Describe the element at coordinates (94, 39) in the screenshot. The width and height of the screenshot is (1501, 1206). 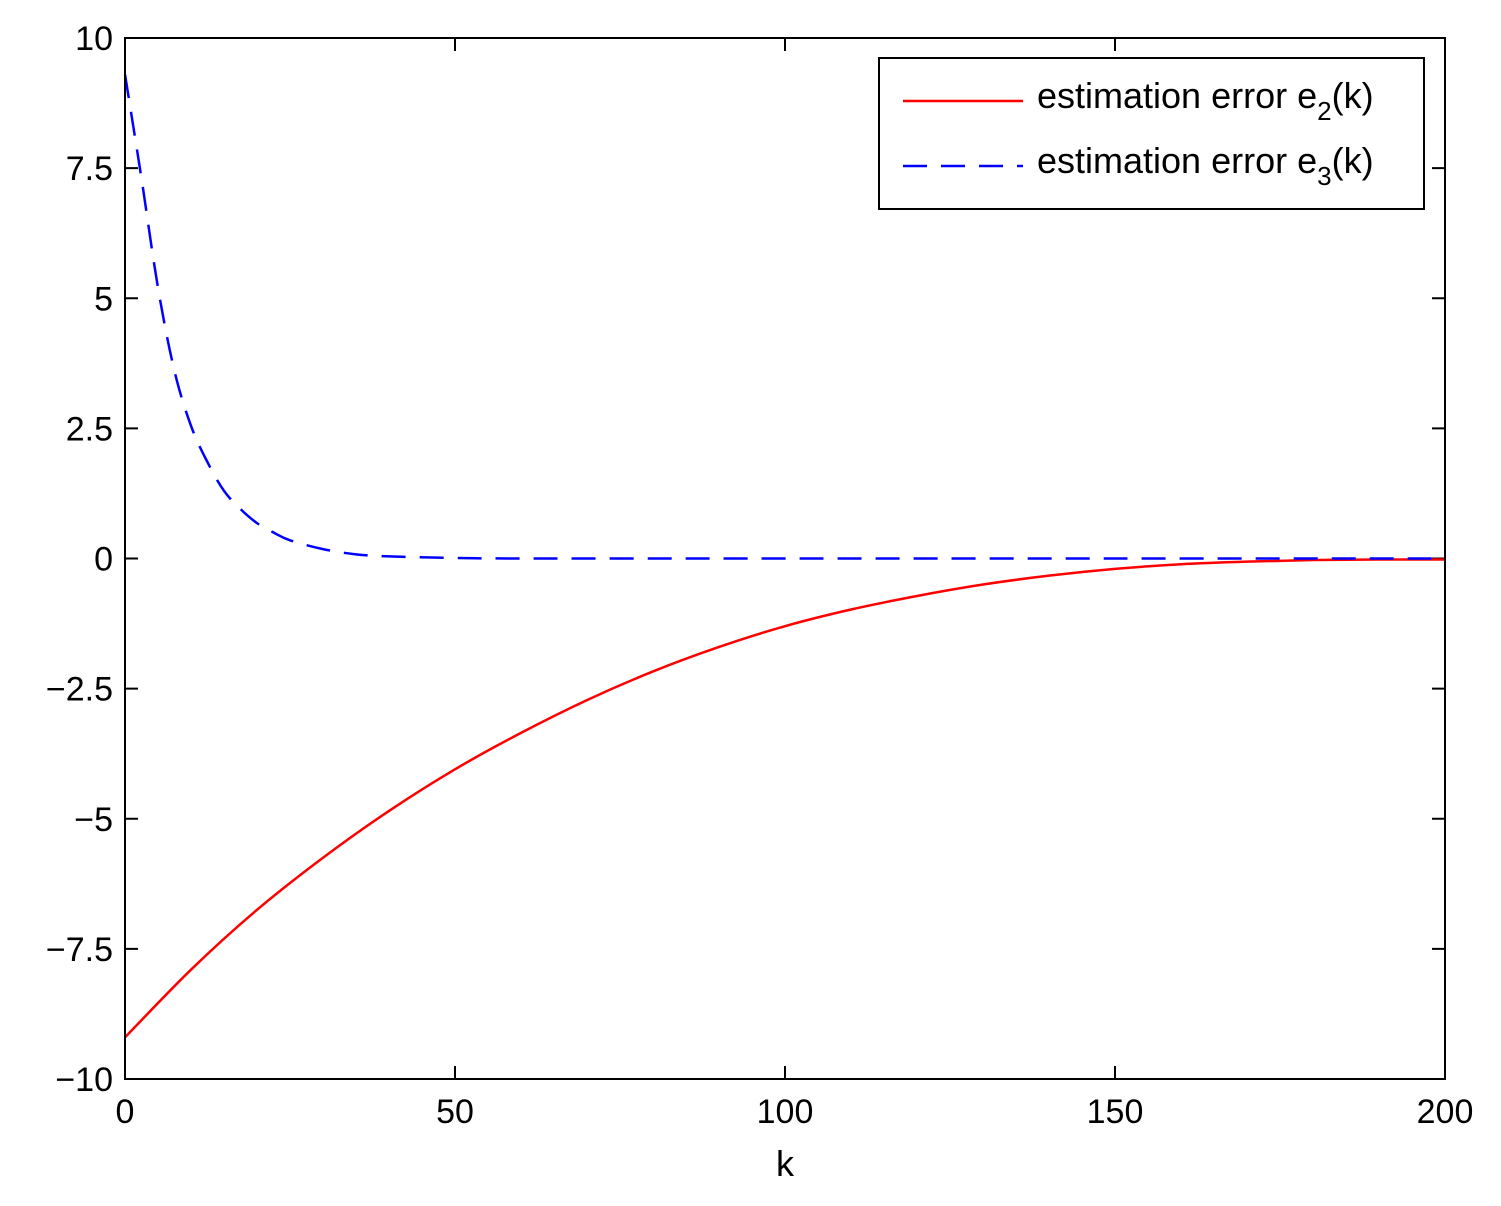
I see `y-tick-label: 10` at that location.